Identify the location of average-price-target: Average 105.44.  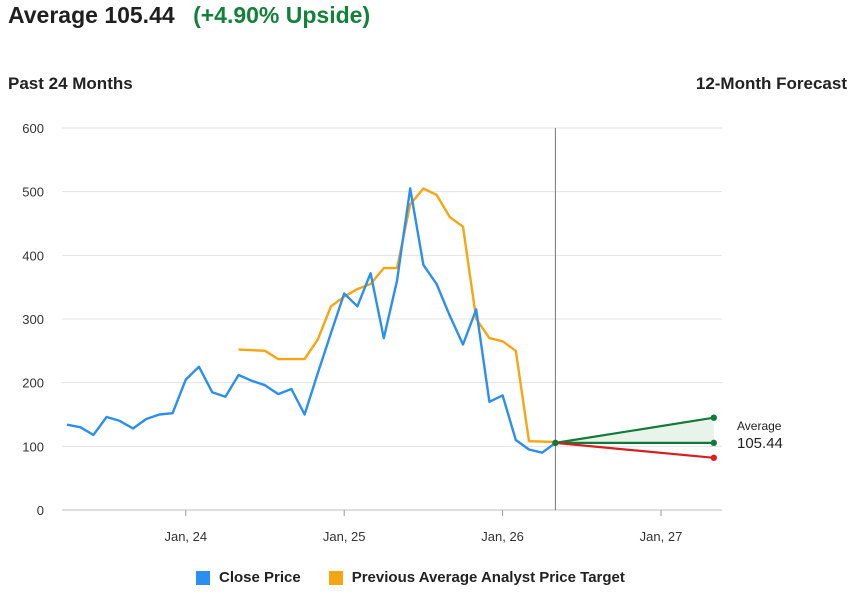
(91, 15).